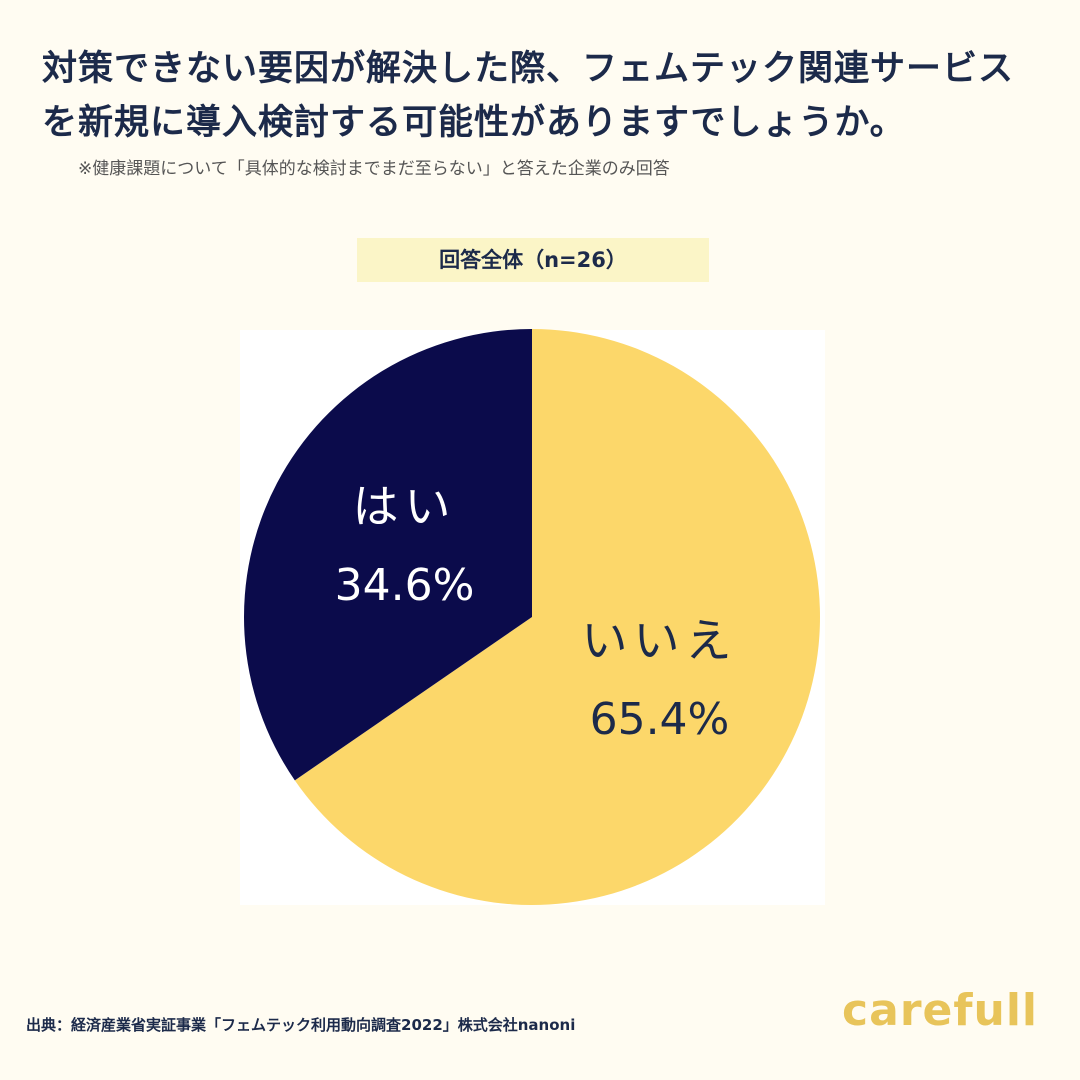 The width and height of the screenshot is (1080, 1080). Describe the element at coordinates (405, 507) in the screenshot. I see `slice-label: はい` at that location.